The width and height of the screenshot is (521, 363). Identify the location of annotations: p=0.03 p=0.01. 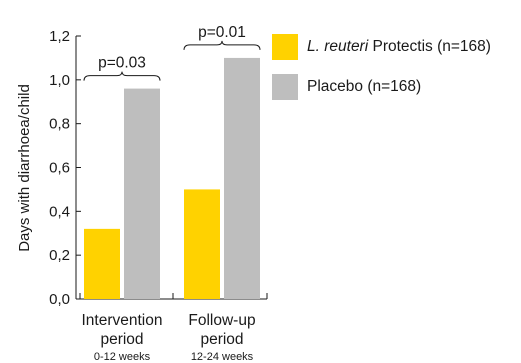
(172, 52).